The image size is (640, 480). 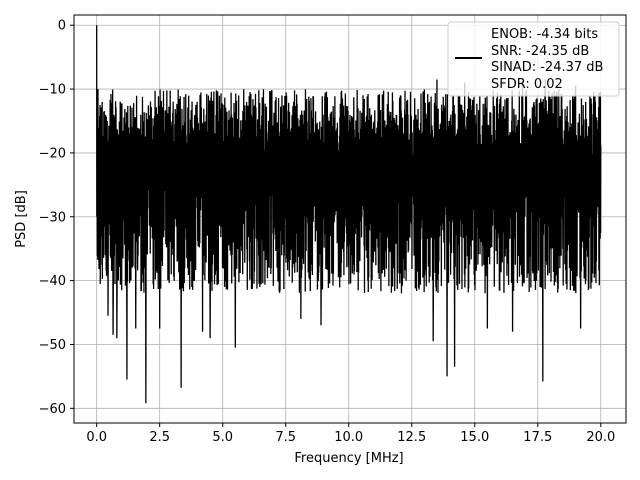 I want to click on legend-line-sinad: SINAD: -24.37 dB, so click(x=547, y=67).